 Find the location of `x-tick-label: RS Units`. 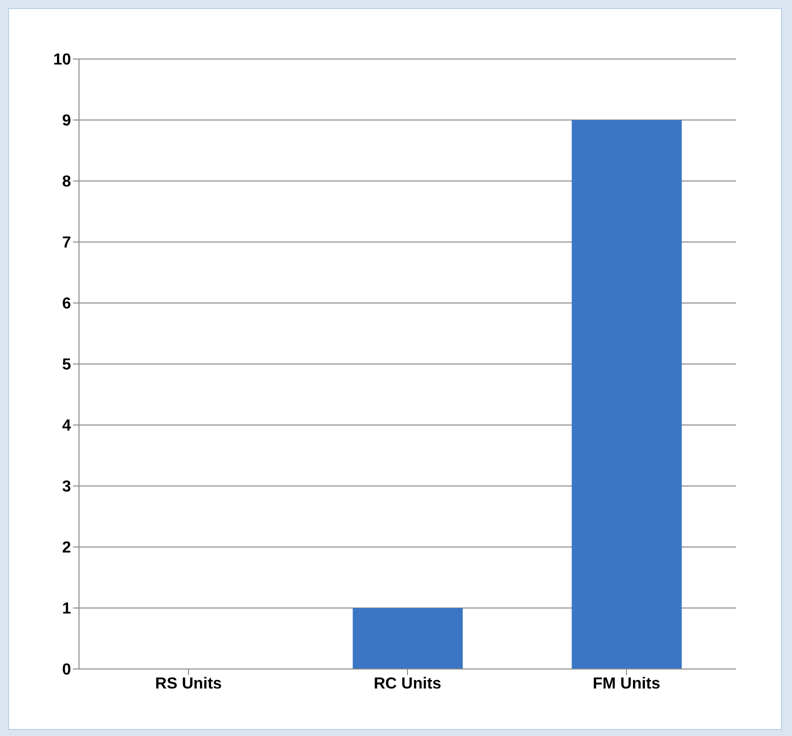

x-tick-label: RS Units is located at coordinates (188, 683).